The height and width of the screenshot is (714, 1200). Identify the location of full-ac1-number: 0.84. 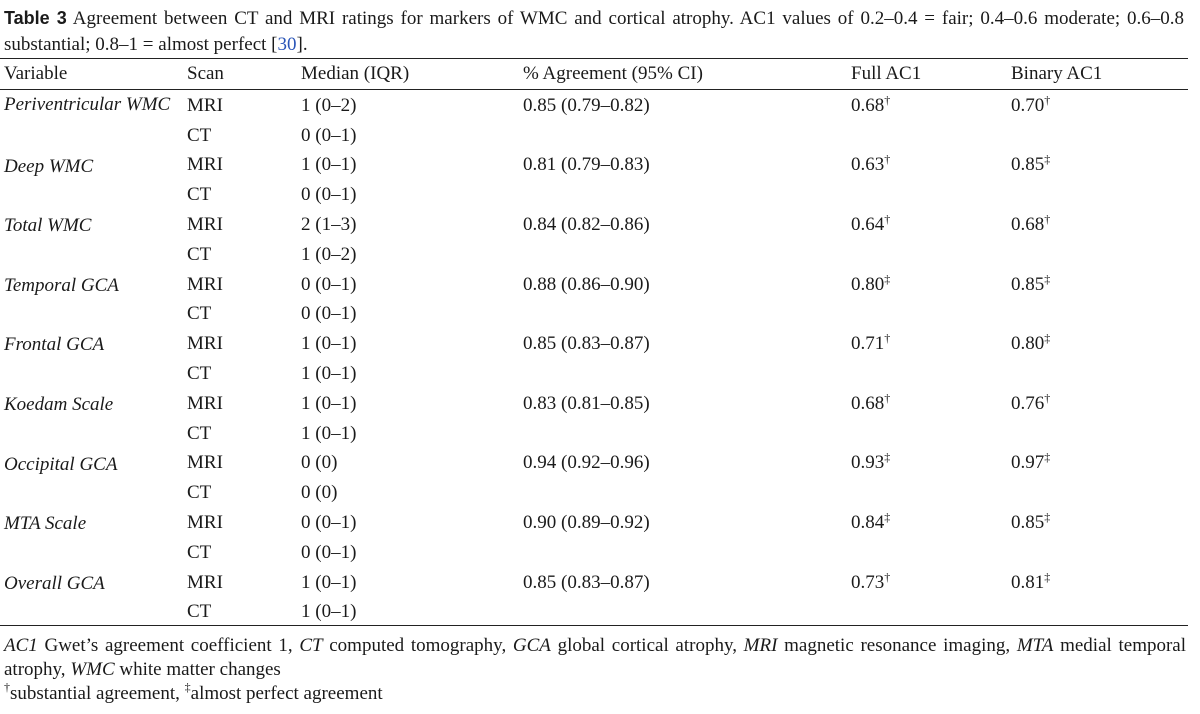
(868, 523).